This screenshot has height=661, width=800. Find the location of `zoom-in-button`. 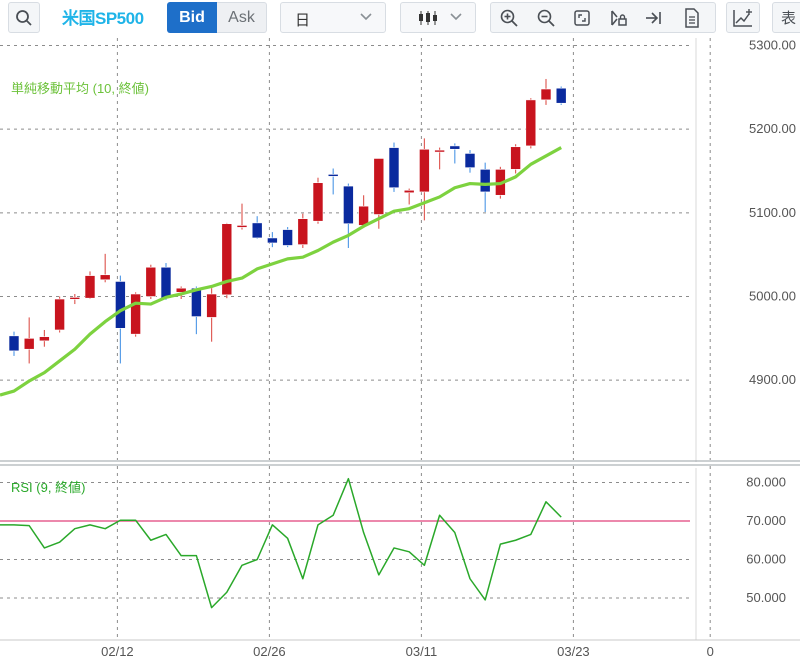

zoom-in-button is located at coordinates (509, 17).